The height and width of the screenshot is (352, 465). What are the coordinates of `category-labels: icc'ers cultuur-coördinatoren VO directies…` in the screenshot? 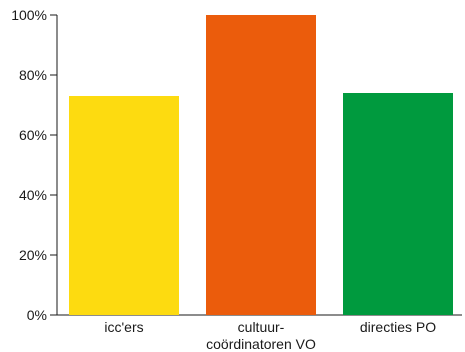 It's located at (270, 335).